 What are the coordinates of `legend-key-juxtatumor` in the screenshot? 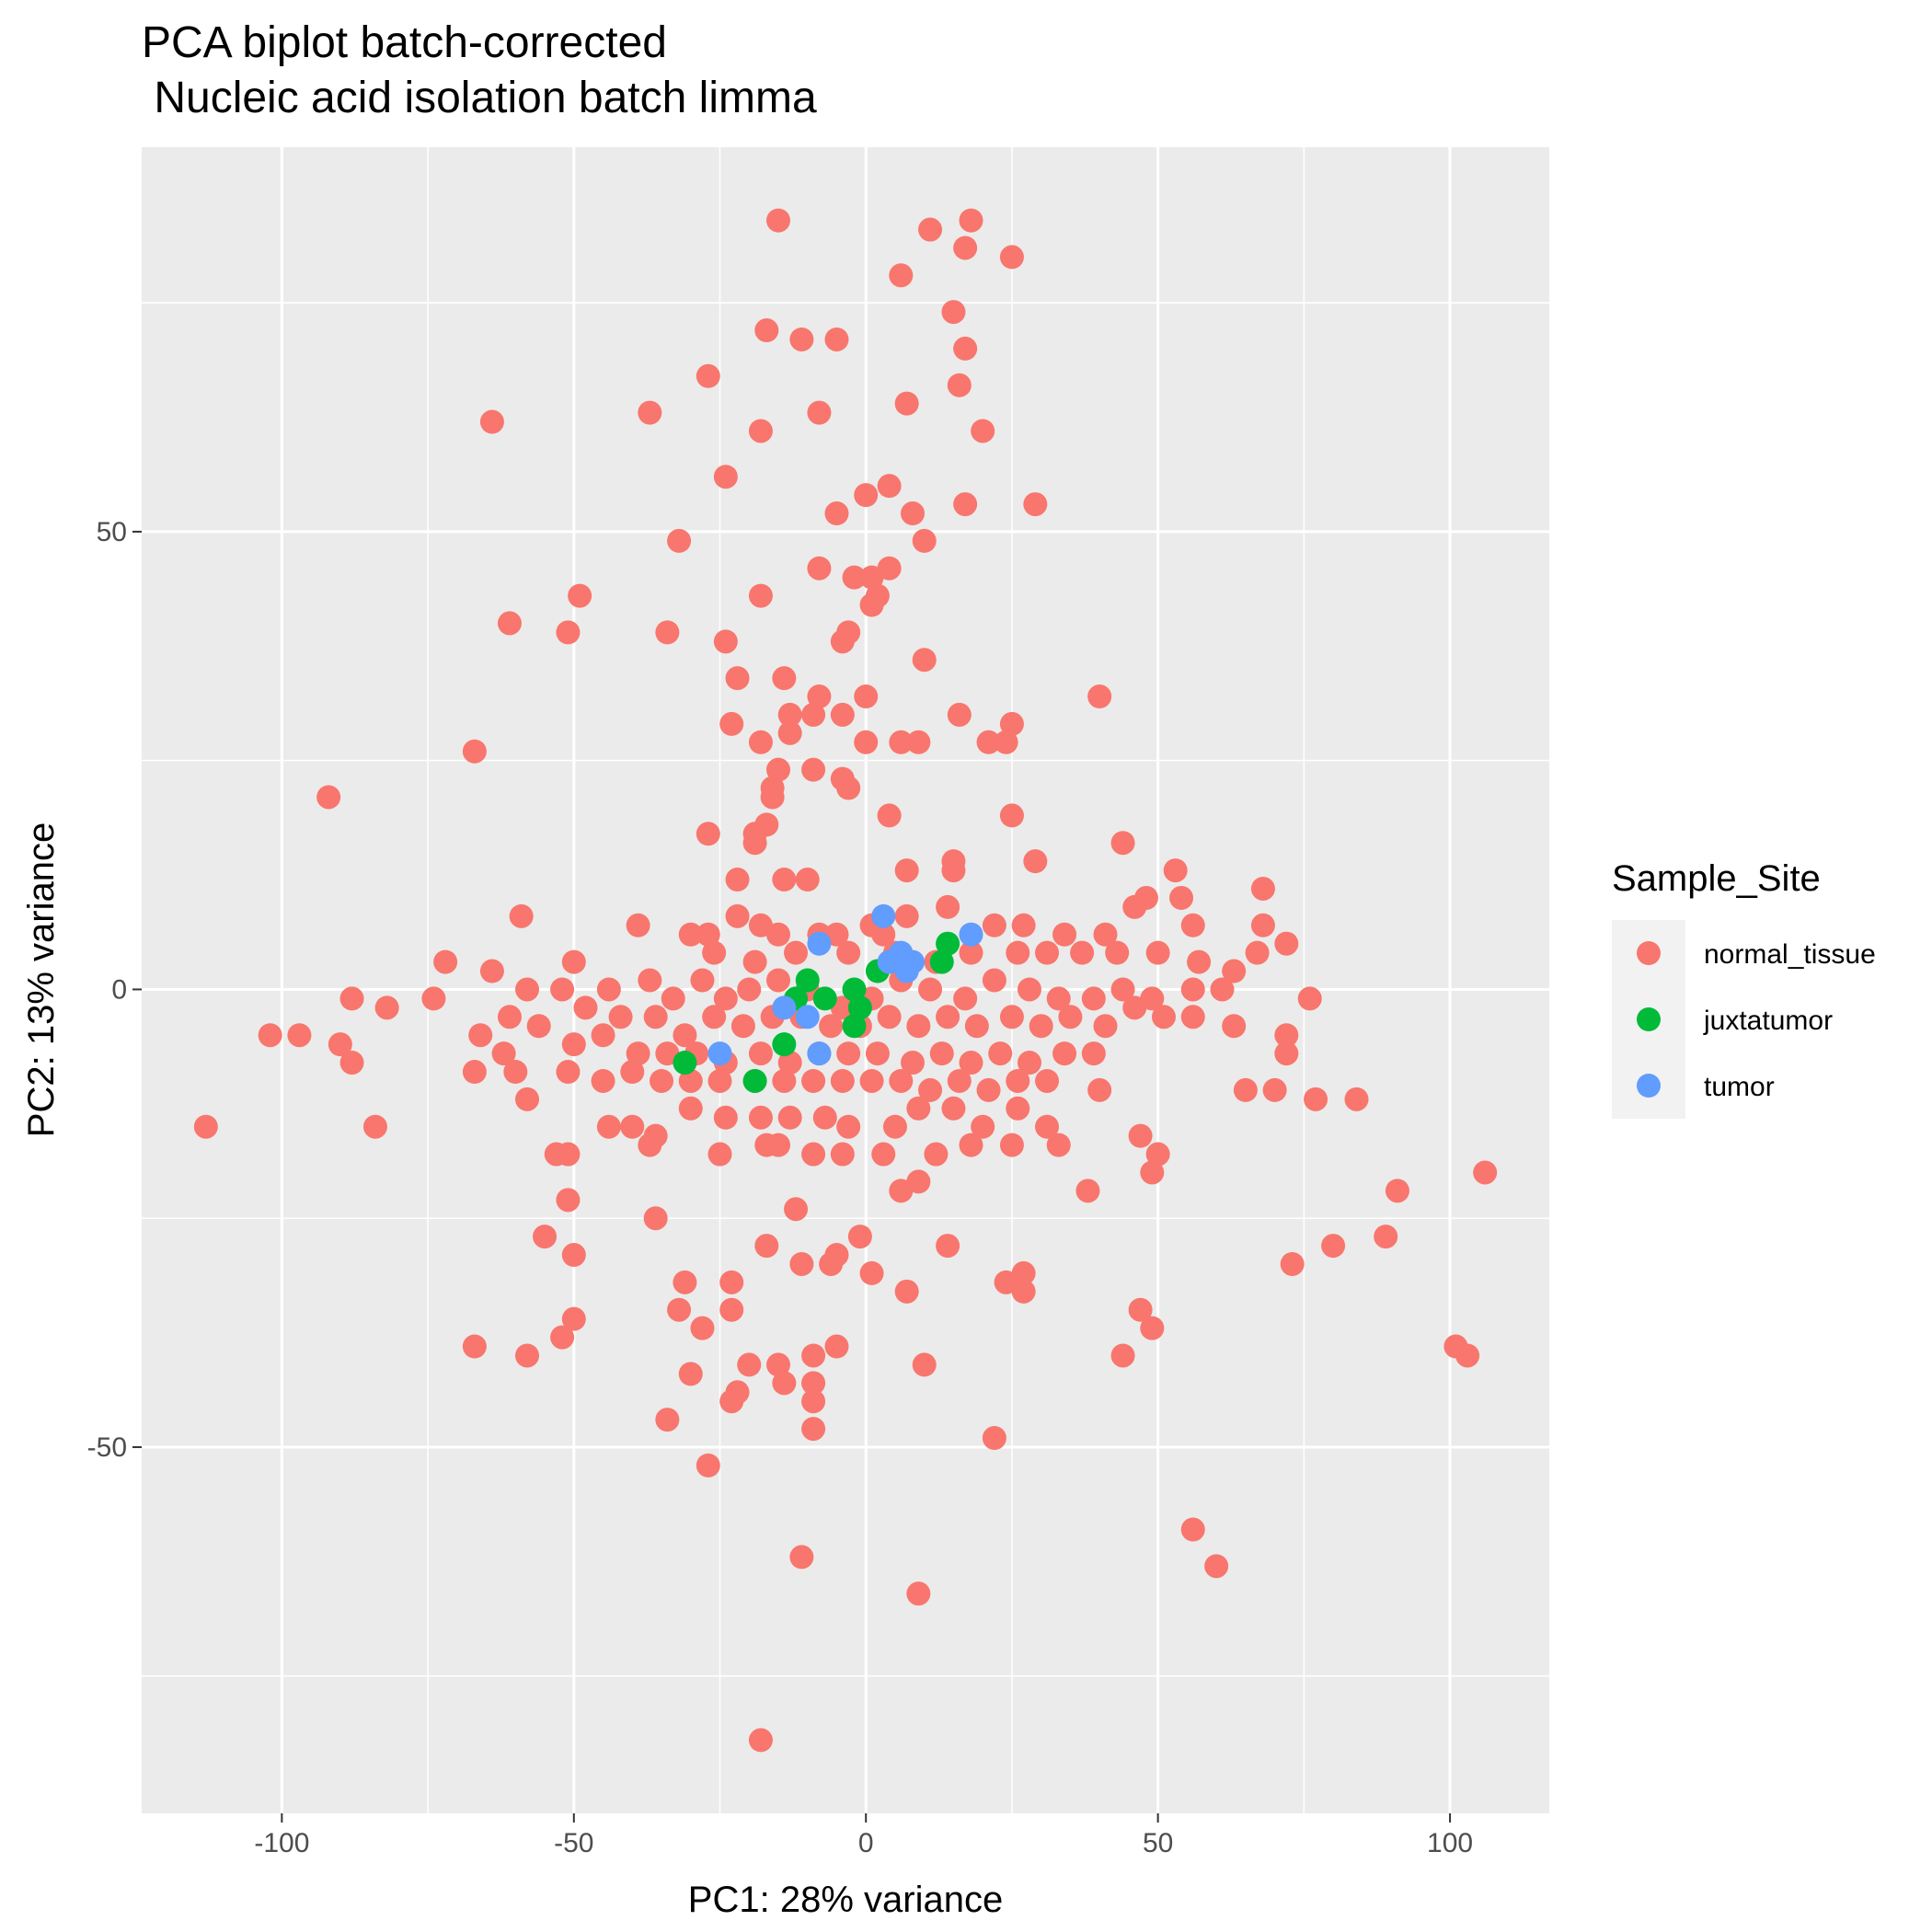 It's located at (1649, 1019).